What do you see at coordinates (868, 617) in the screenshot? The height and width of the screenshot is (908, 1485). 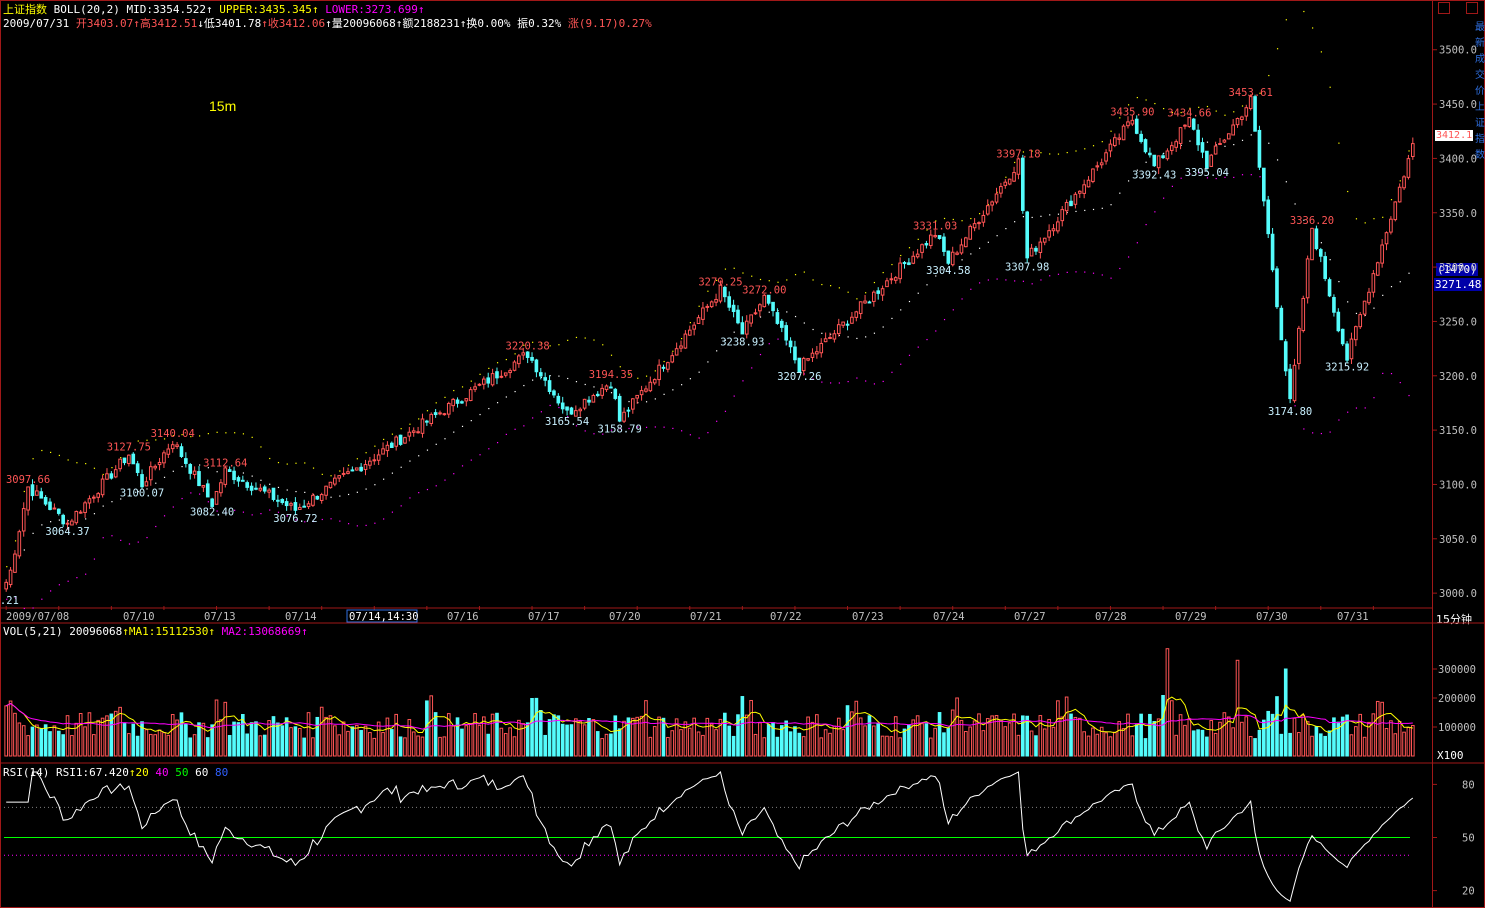 I see `date-axis-label-10: 07/23` at bounding box center [868, 617].